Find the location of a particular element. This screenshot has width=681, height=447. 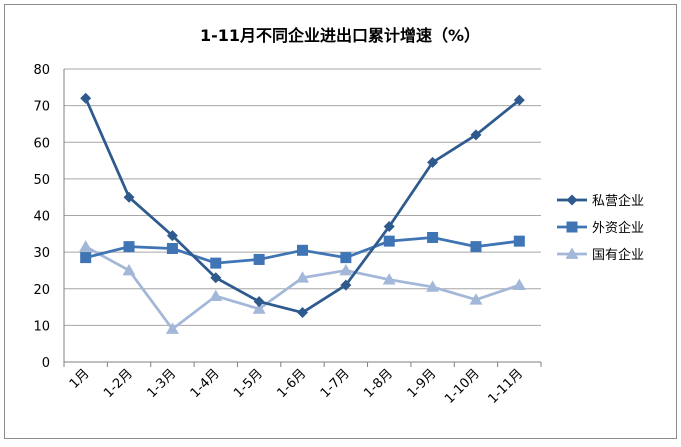

y-tick-label: 0 is located at coordinates (46, 363).